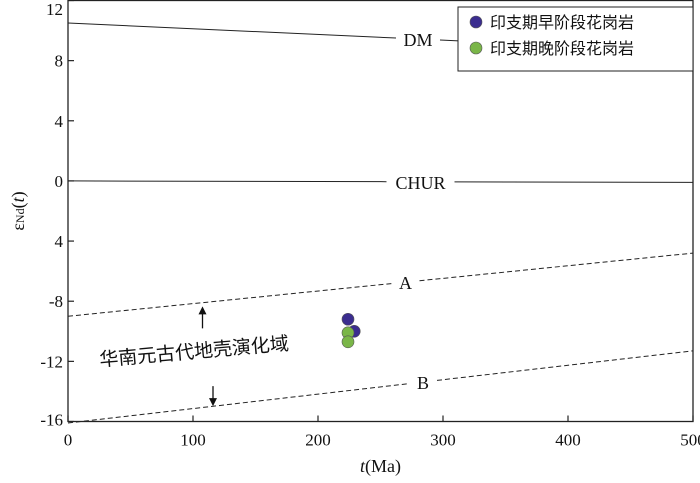 The image size is (700, 483). I want to click on region-label: 华南元古代地壳演化域, so click(194, 352).